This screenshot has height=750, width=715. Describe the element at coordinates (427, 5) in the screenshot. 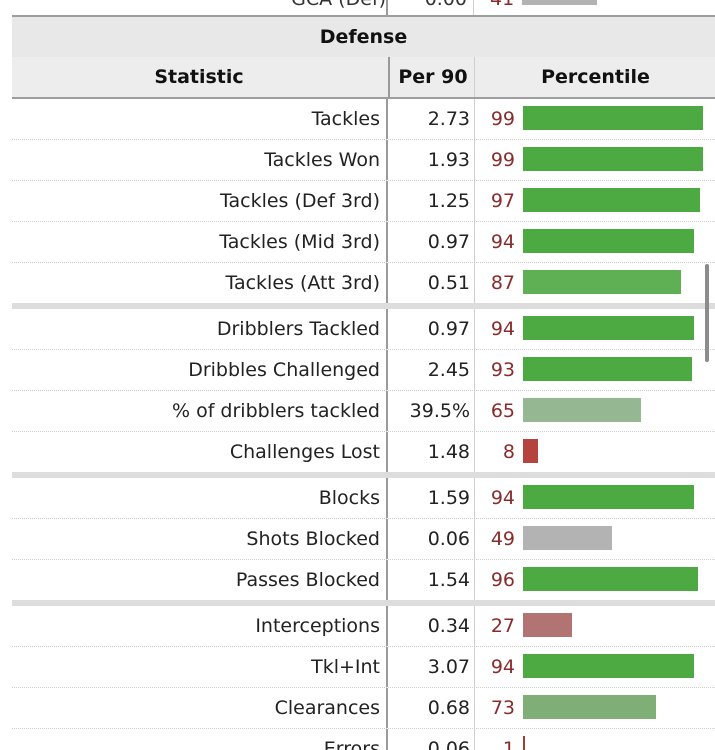

I see `cutoff-row-per90: 0.00` at that location.